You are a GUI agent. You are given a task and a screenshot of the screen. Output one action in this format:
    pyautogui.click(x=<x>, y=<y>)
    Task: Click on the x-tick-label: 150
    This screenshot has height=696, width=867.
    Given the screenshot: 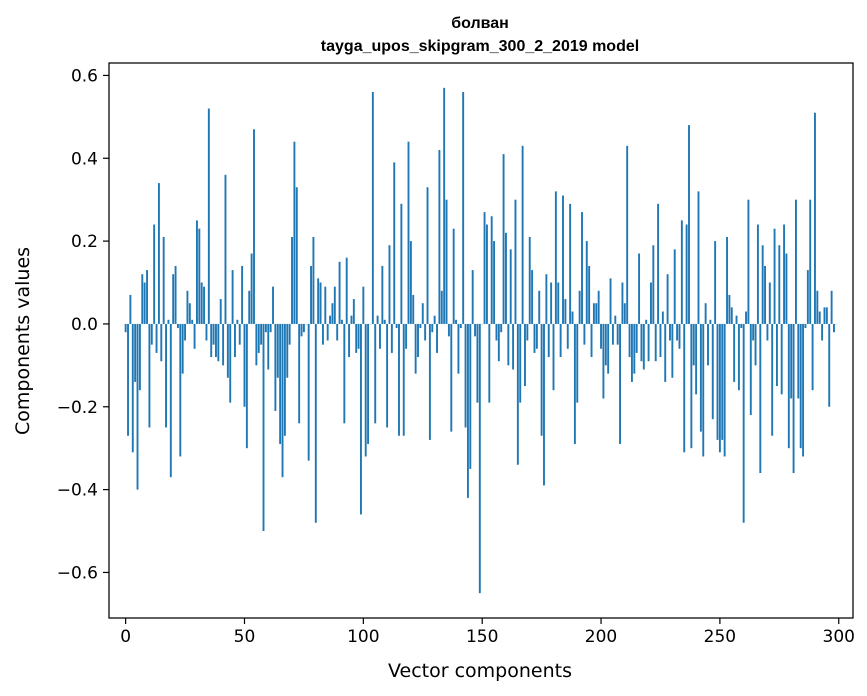 What is the action you would take?
    pyautogui.click(x=482, y=637)
    